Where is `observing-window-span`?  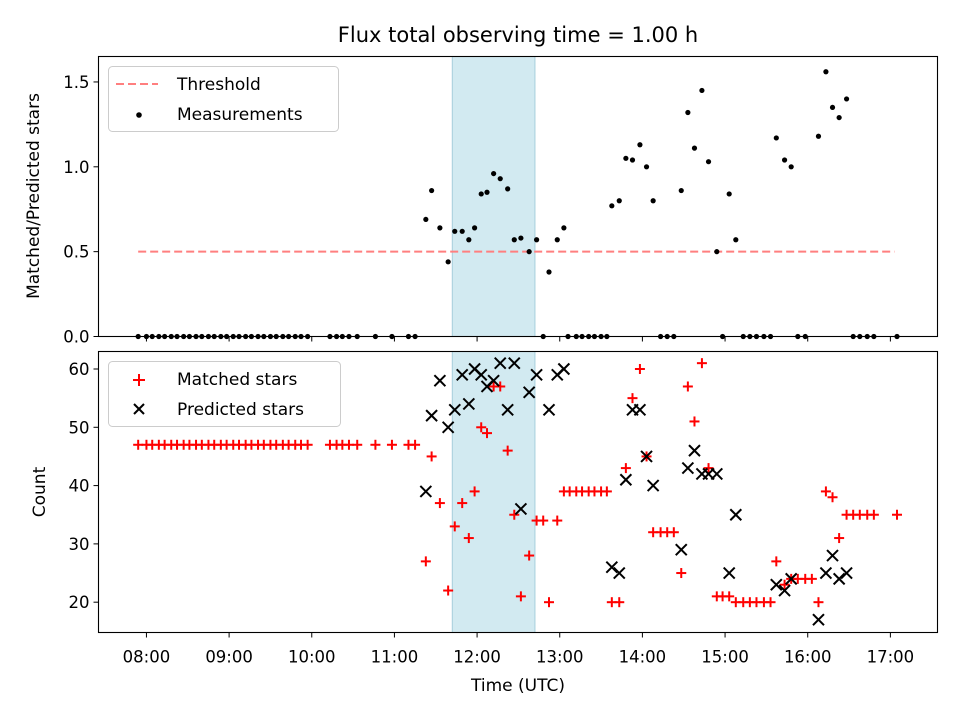 observing-window-span is located at coordinates (493, 196).